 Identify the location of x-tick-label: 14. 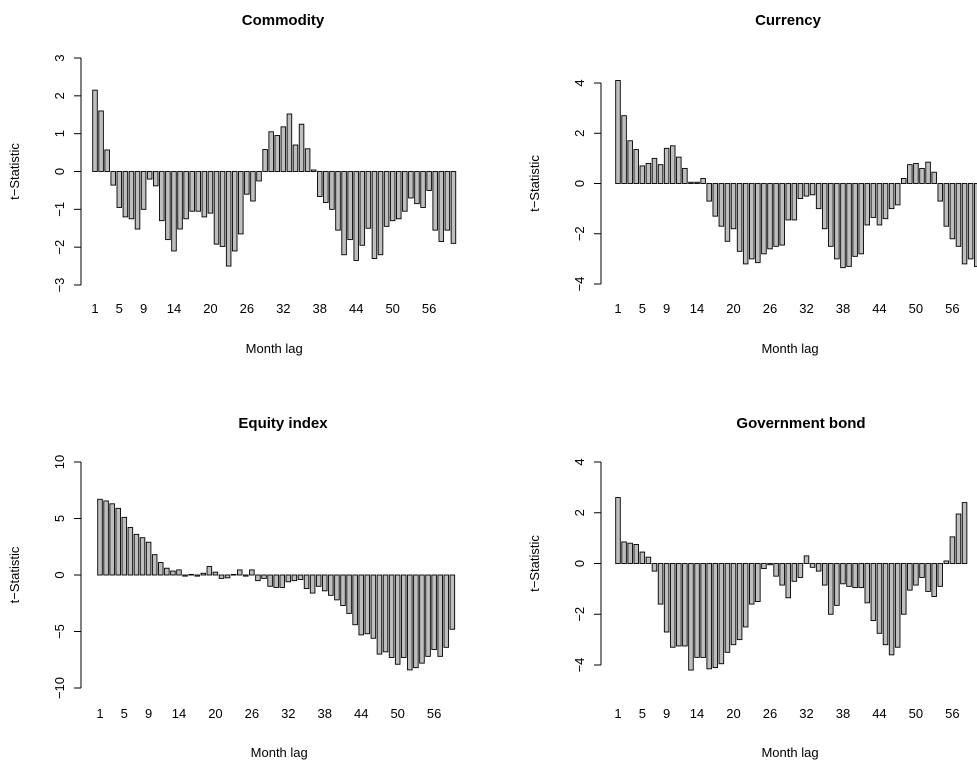
(697, 713).